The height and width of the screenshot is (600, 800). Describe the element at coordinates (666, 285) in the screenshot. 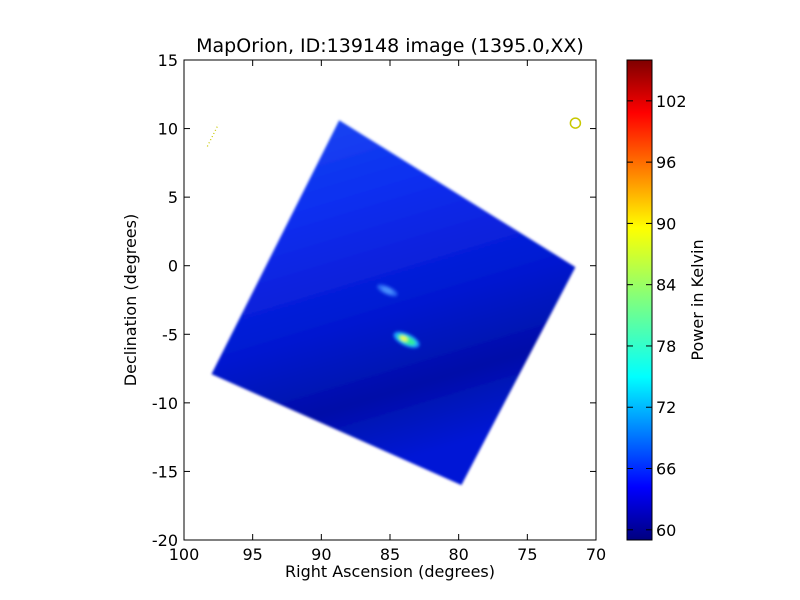

I see `colorbar-tick-label: 84` at that location.